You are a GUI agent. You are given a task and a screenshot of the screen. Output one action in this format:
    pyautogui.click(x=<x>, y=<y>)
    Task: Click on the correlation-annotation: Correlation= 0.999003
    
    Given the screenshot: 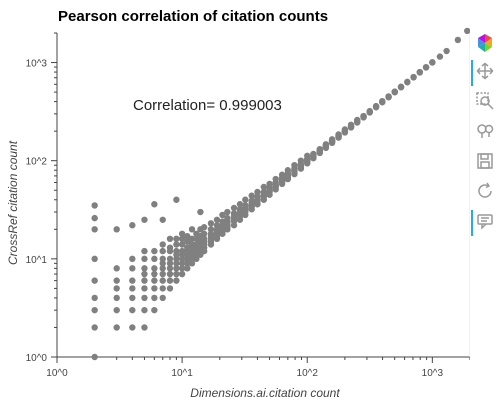 What is the action you would take?
    pyautogui.click(x=207, y=105)
    